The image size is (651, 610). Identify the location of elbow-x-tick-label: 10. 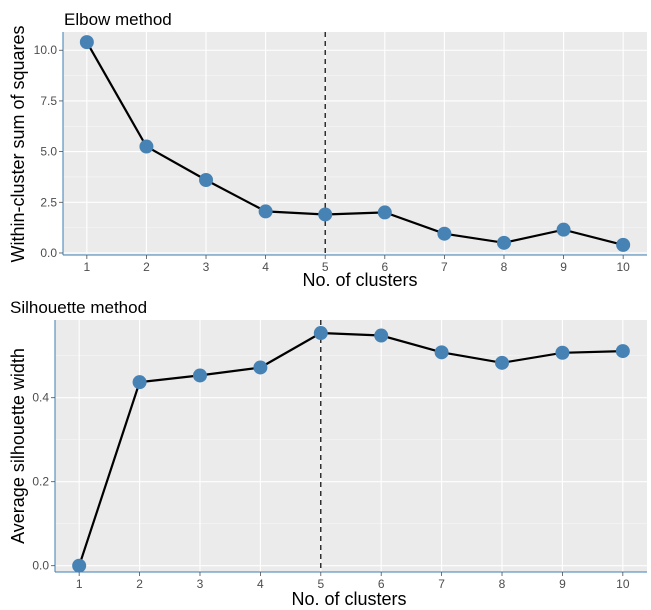
(623, 267).